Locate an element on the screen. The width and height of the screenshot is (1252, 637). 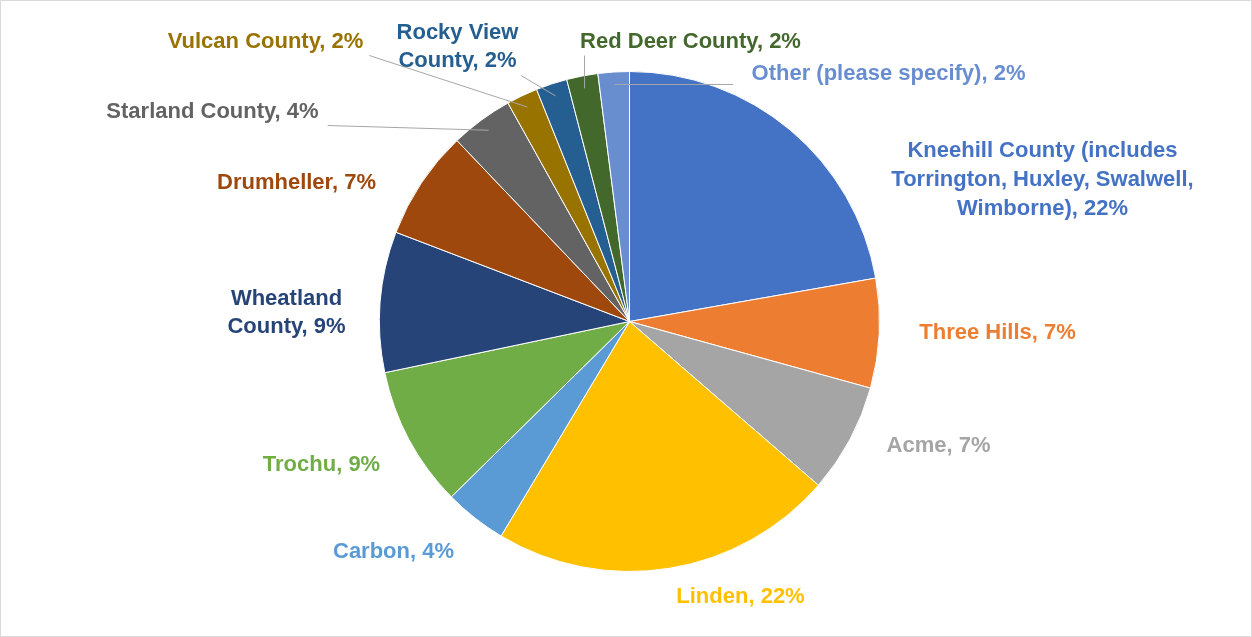
slice-label: Linden, 22% is located at coordinates (740, 595).